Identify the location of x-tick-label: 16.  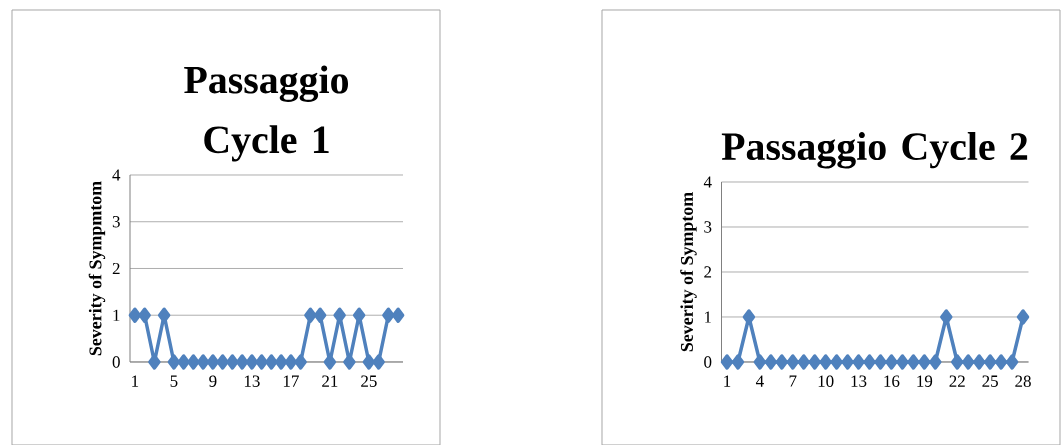
(892, 381).